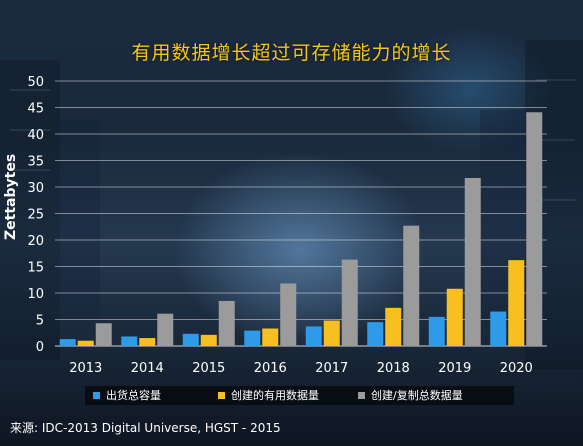 The width and height of the screenshot is (583, 446). I want to click on legend-label: 创建/复制总数据量, so click(417, 395).